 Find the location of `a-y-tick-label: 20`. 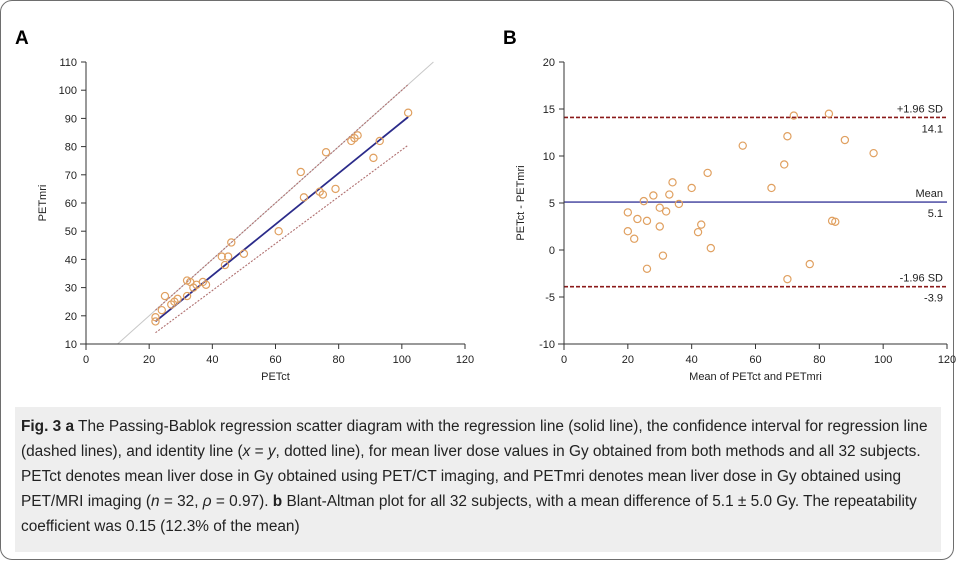

a-y-tick-label: 20 is located at coordinates (71, 317).